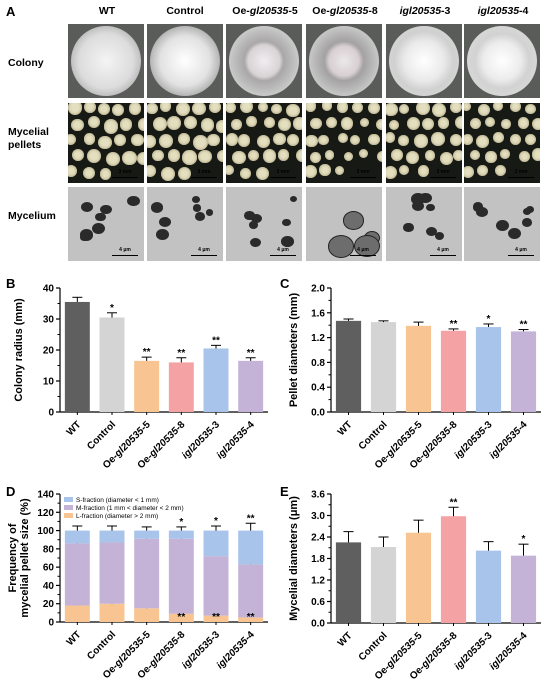  Describe the element at coordinates (26, 63) in the screenshot. I see `row-label-colony: Colony` at that location.